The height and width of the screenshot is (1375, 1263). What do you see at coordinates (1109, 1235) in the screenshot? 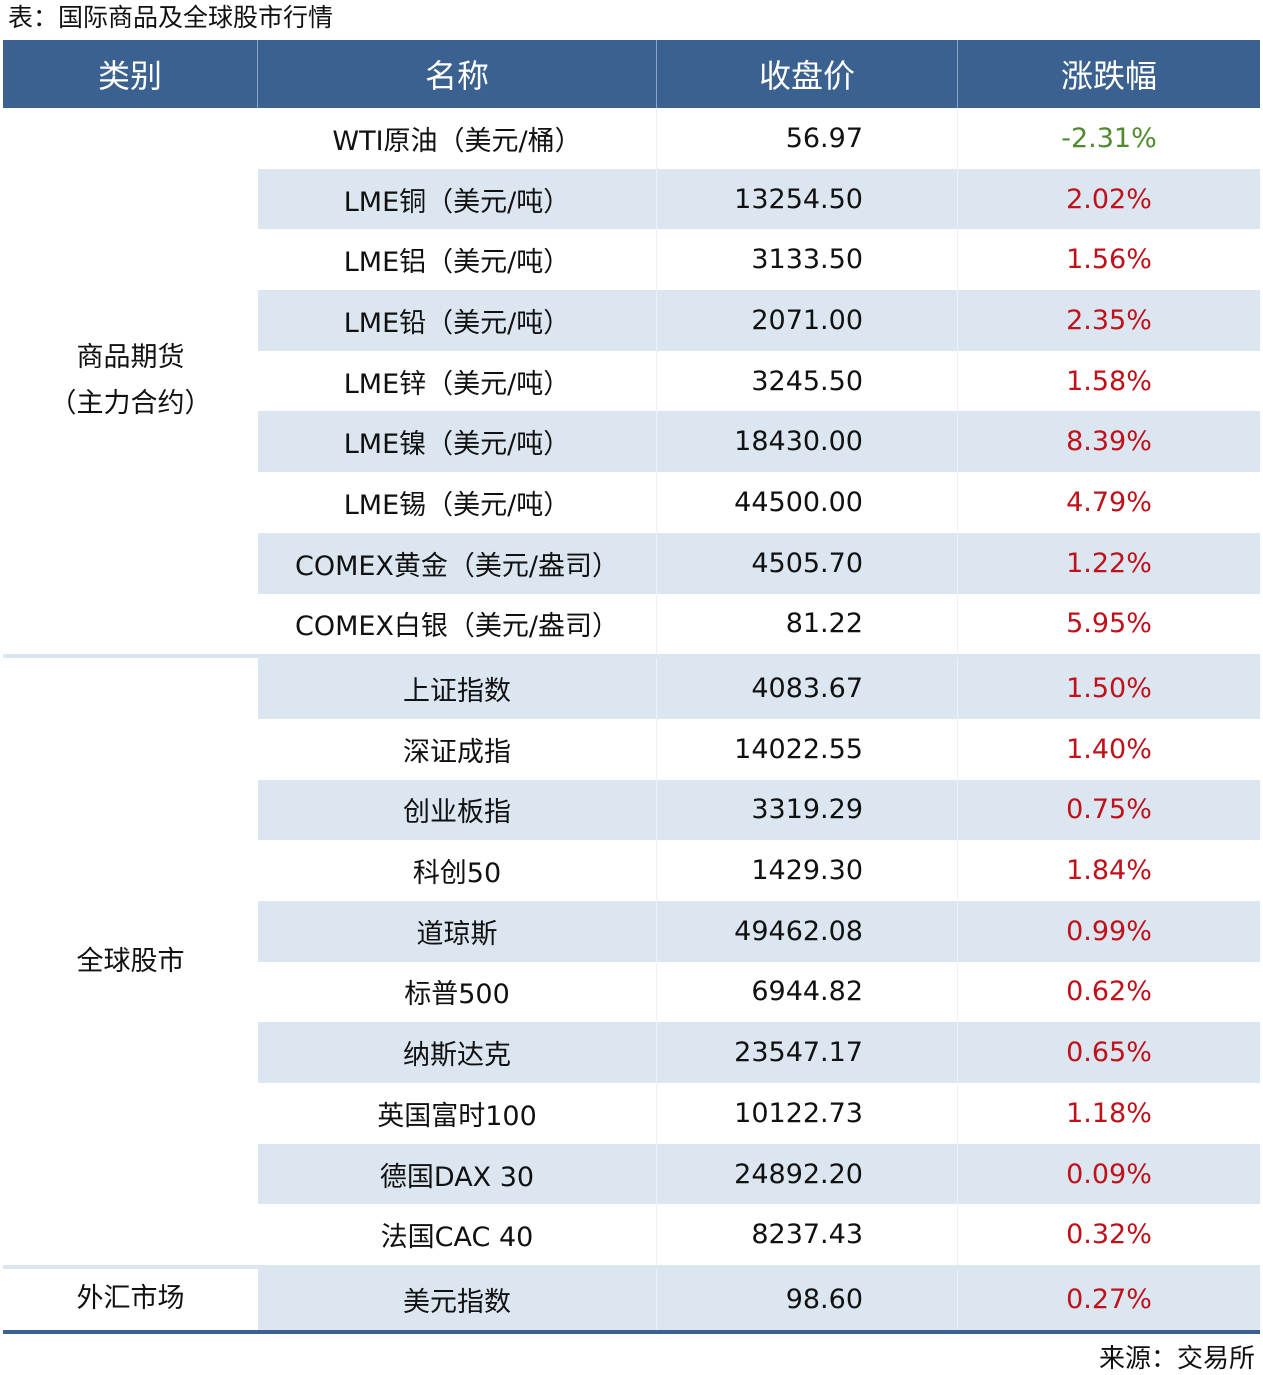
I see `change-cell: 0.32%` at bounding box center [1109, 1235].